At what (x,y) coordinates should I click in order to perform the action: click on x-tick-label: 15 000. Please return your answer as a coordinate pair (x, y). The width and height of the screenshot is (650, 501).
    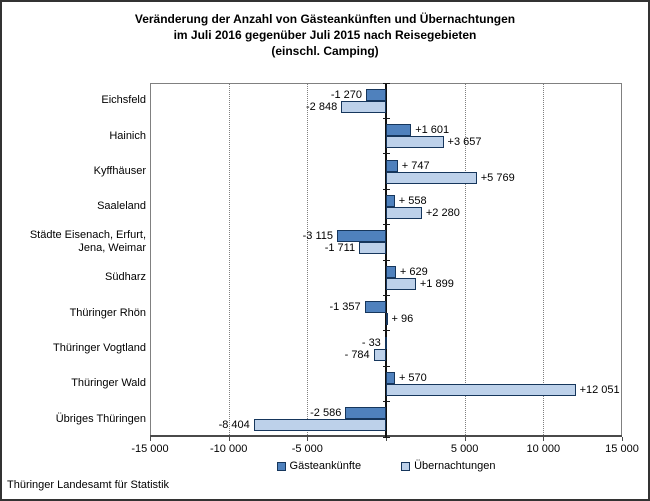
    Looking at the image, I should click on (622, 449).